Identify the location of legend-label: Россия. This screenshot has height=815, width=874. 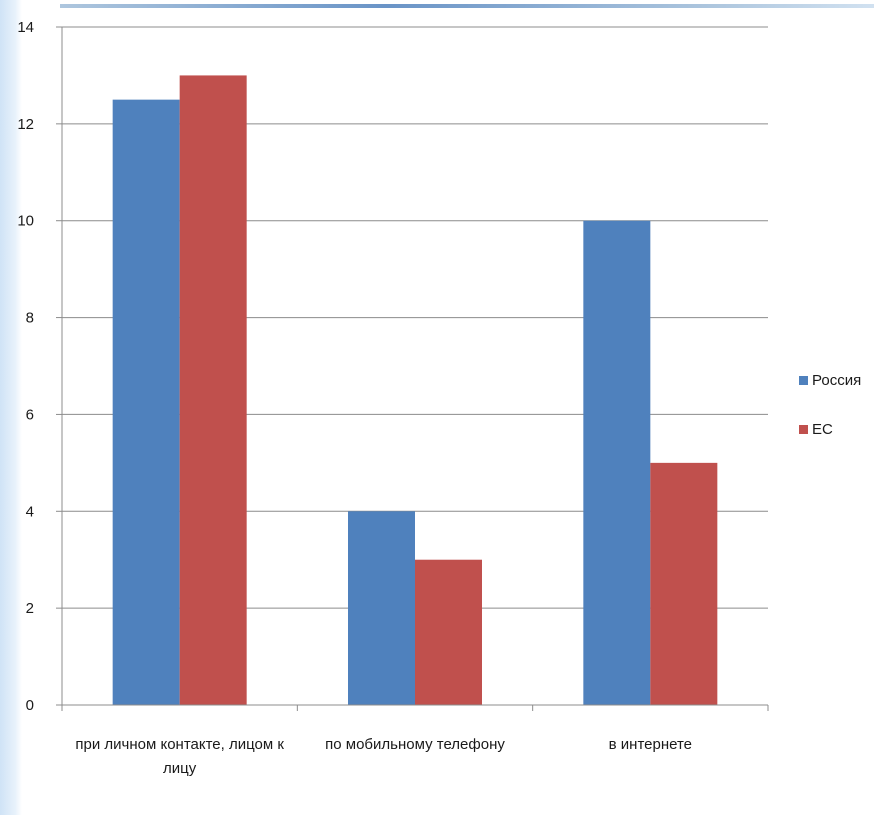
(836, 380).